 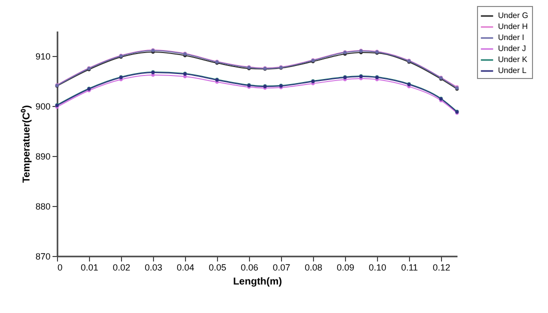 I want to click on x-tick-label: 0.05, so click(x=217, y=267).